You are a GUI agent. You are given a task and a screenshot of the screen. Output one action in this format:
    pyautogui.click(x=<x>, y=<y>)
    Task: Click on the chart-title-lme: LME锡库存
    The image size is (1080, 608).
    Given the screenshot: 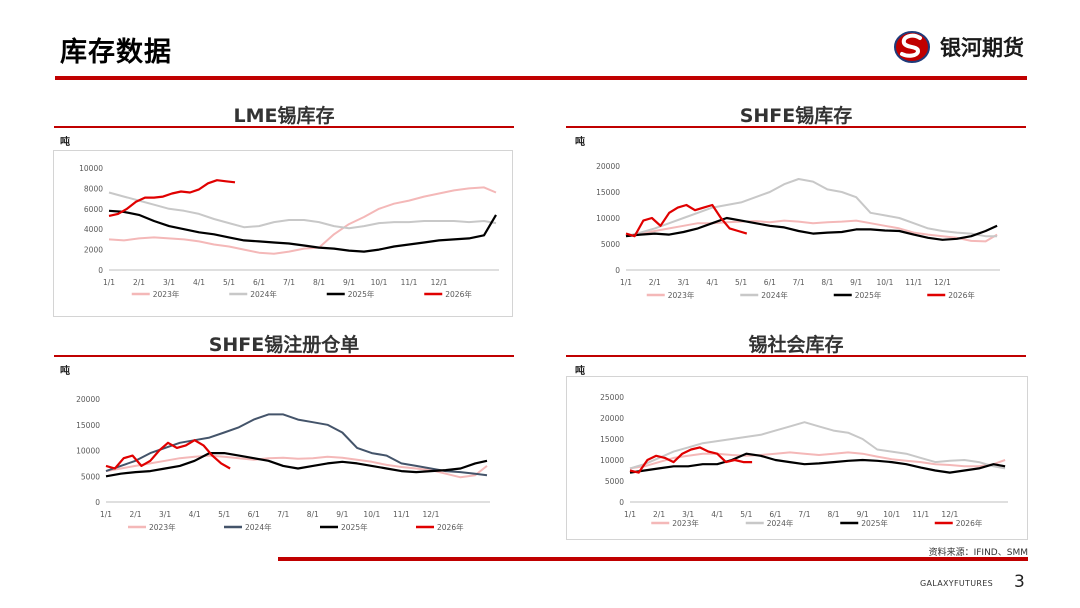 What is the action you would take?
    pyautogui.click(x=284, y=116)
    